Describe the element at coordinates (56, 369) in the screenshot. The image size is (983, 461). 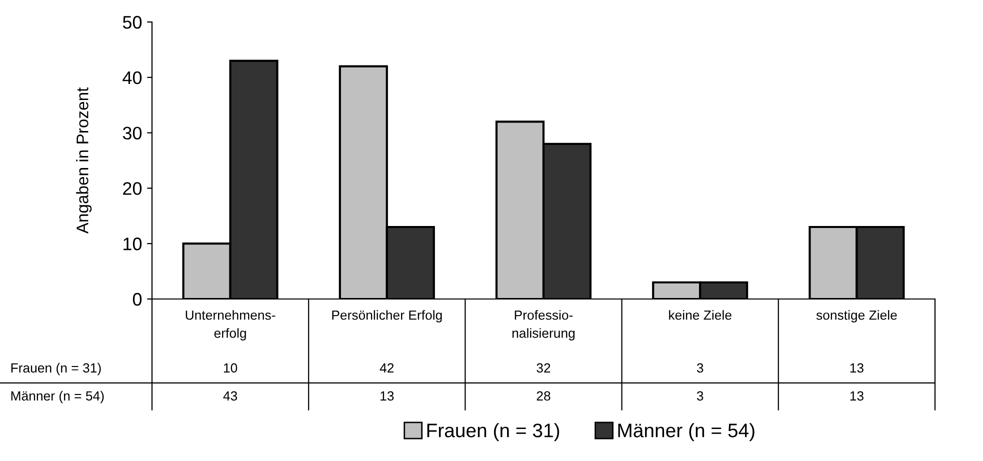
I see `text: Frauen (n = 31)` at that location.